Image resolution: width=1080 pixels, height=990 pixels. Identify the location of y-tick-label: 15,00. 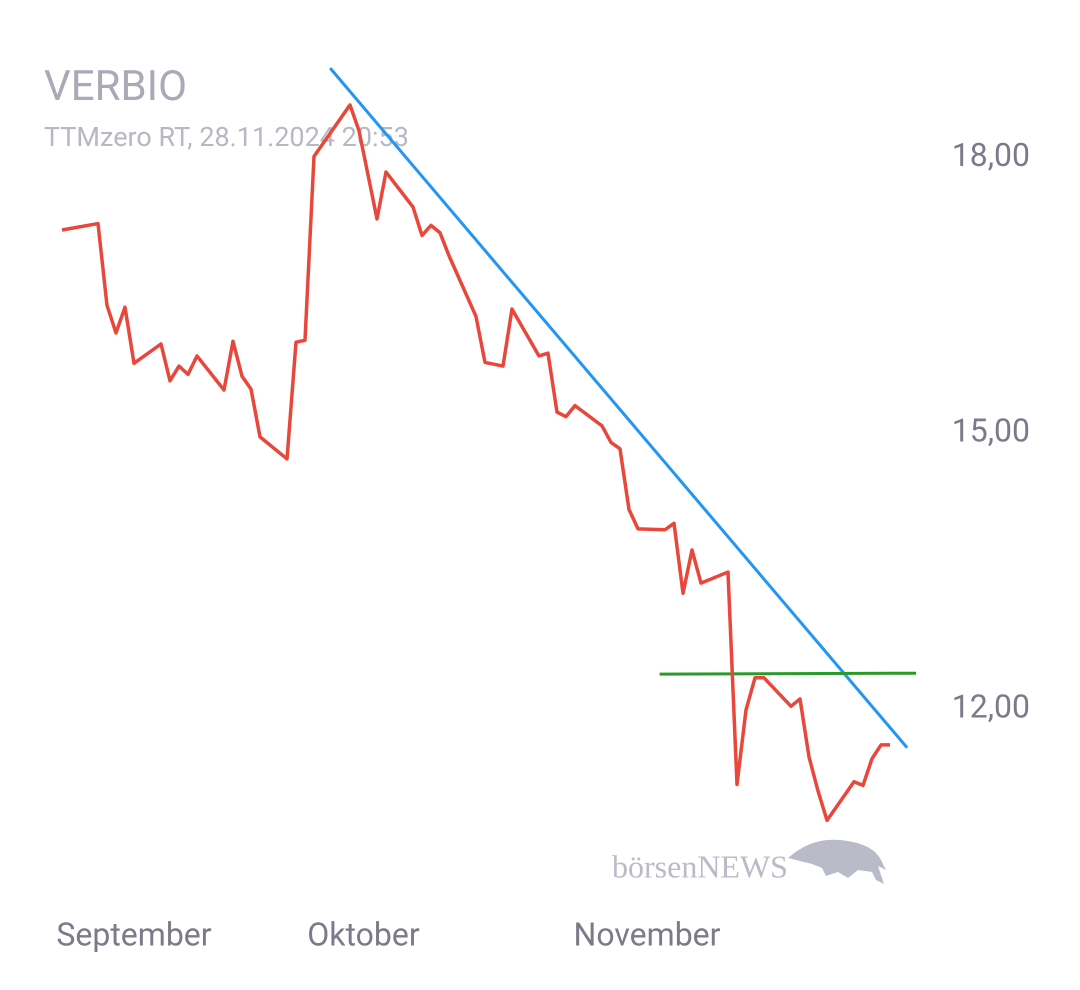
(991, 431).